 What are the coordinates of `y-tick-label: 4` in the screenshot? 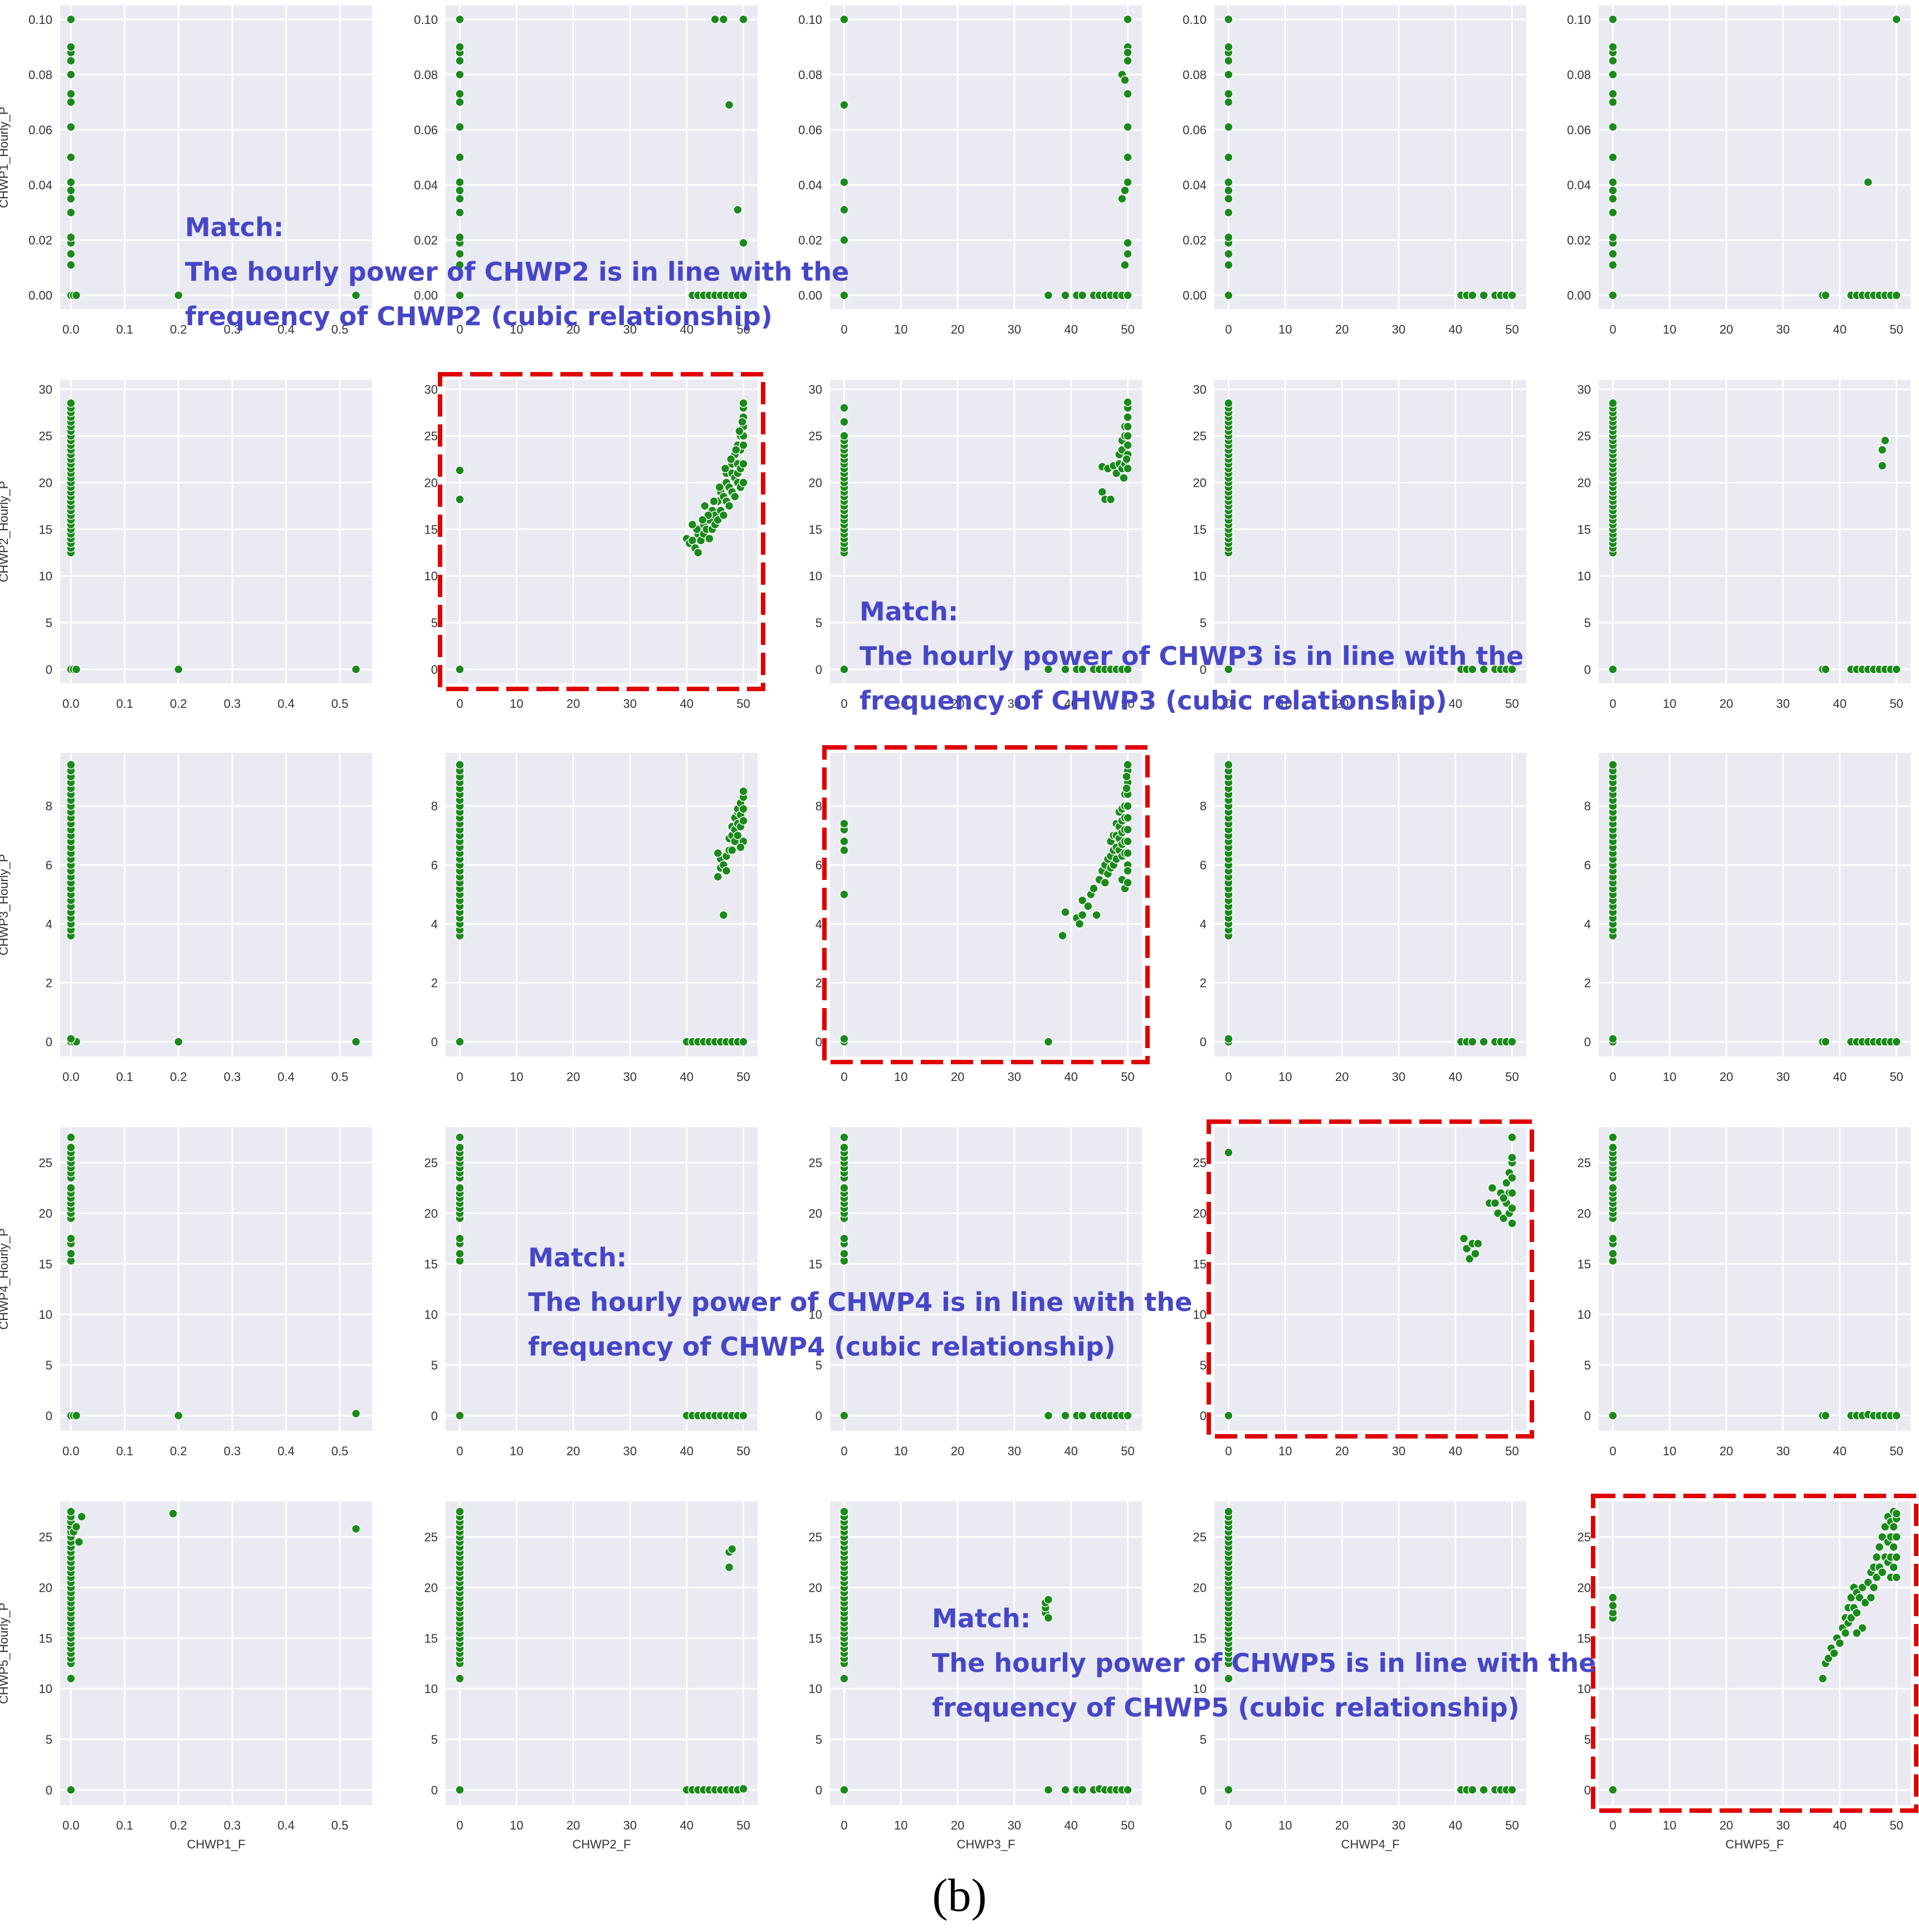 It's located at (1203, 924).